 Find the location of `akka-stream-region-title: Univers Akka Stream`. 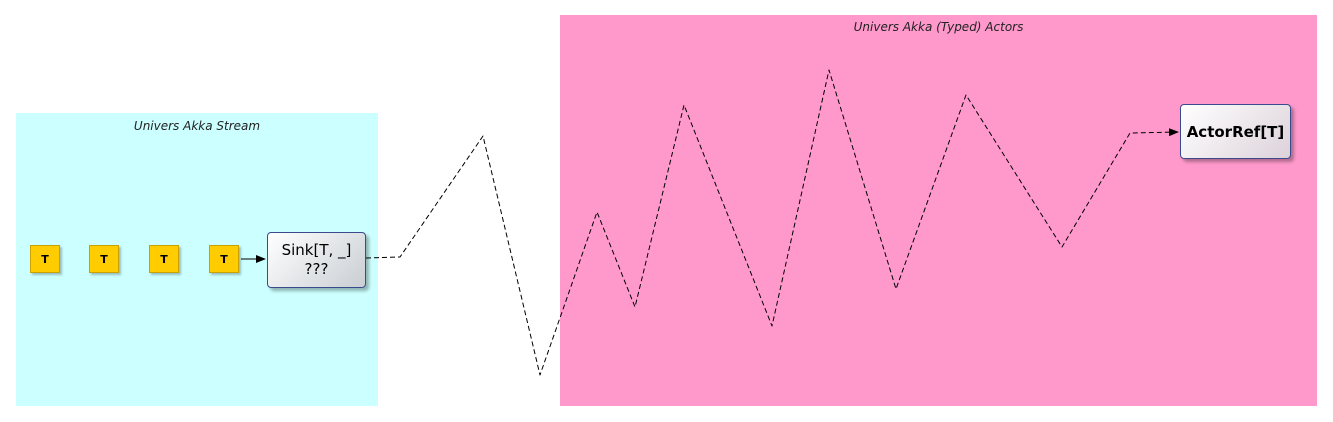

akka-stream-region-title: Univers Akka Stream is located at coordinates (197, 126).